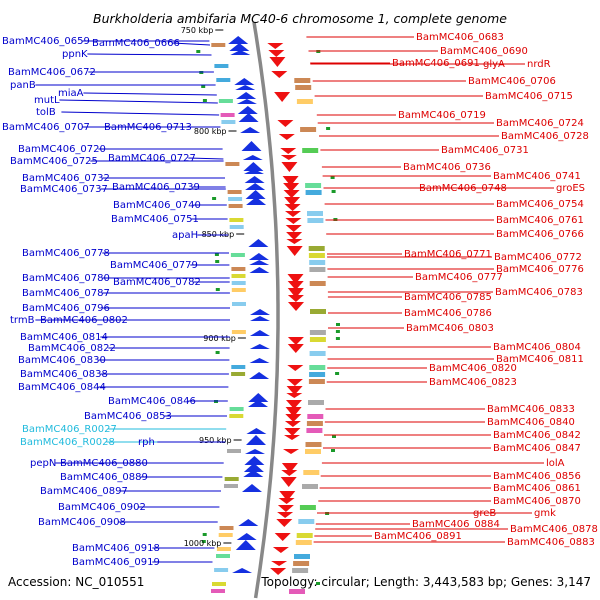  I want to click on right-gene-label: BamMC406_0776, so click(540, 269).